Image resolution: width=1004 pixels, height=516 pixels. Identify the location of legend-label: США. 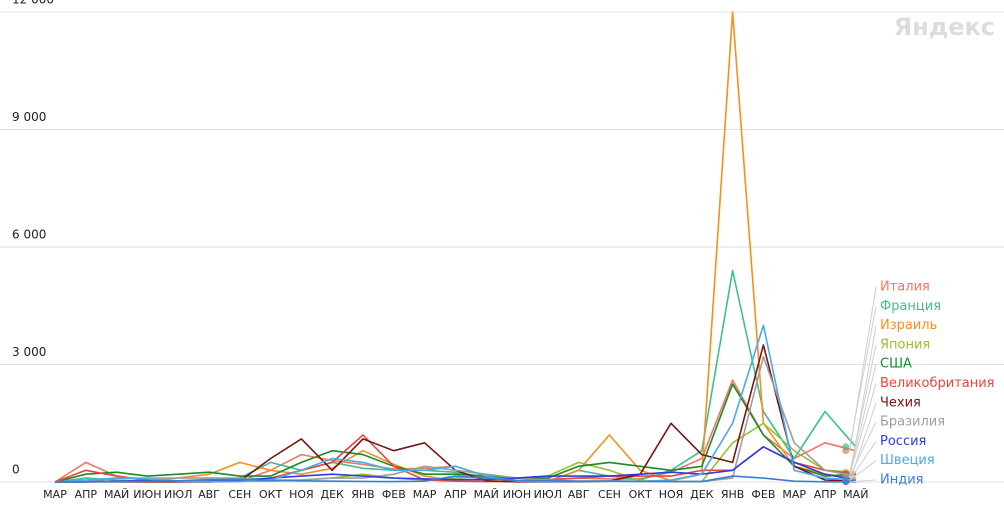
(896, 364).